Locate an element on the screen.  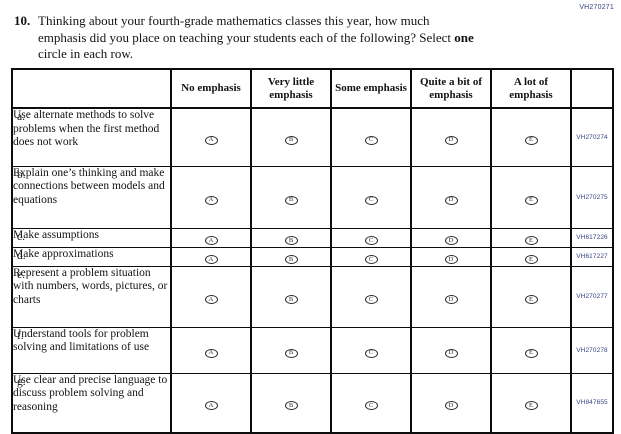
row-label: c. Make assumptions is located at coordinates (91, 237).